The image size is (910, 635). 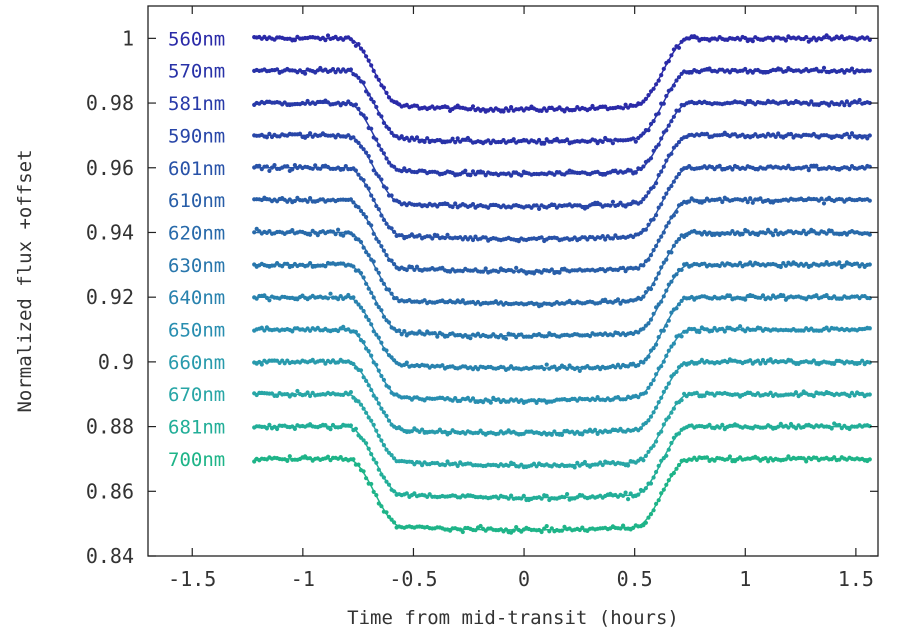 I want to click on series-label: 681nm, so click(x=196, y=428).